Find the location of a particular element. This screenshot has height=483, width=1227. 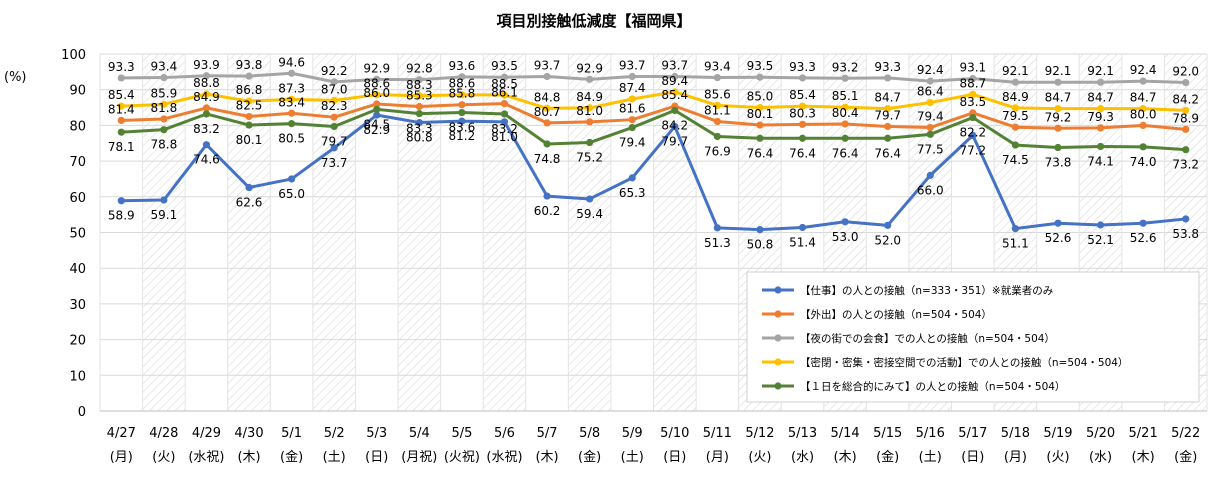

data-label: 59.1 is located at coordinates (164, 215).